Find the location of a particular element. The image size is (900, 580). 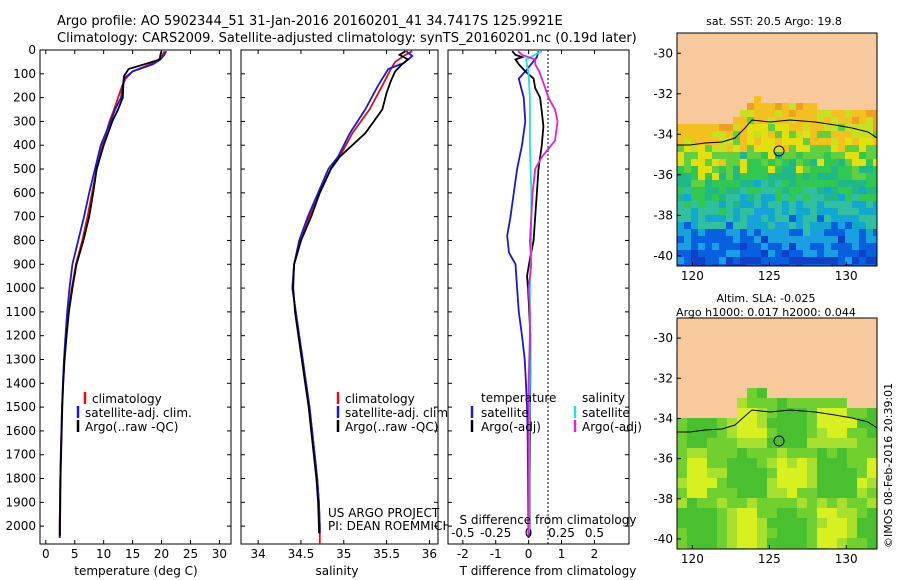

x-tick-label: 1 is located at coordinates (562, 554).